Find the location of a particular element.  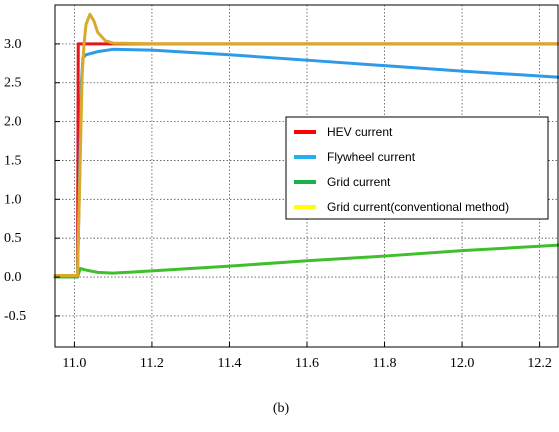

y-tick-label: 2.5 is located at coordinates (13, 83).